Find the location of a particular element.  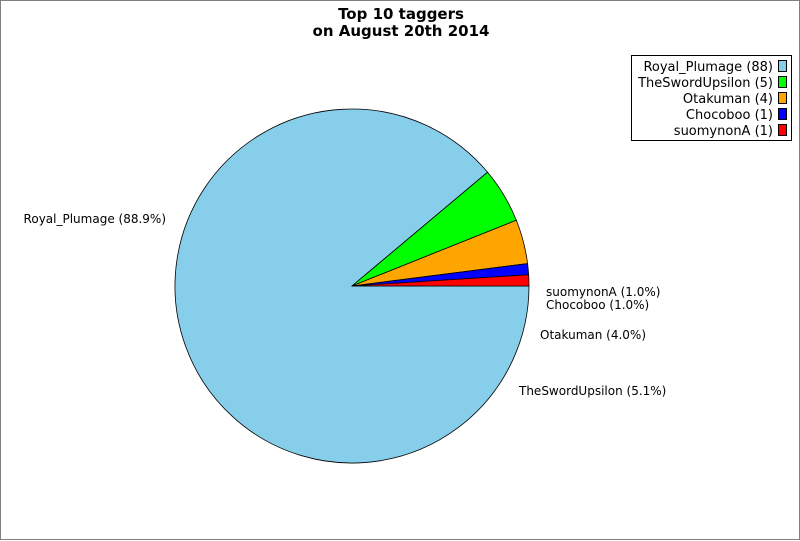

legend-label-otakuman: Otakuman (4) is located at coordinates (728, 99).